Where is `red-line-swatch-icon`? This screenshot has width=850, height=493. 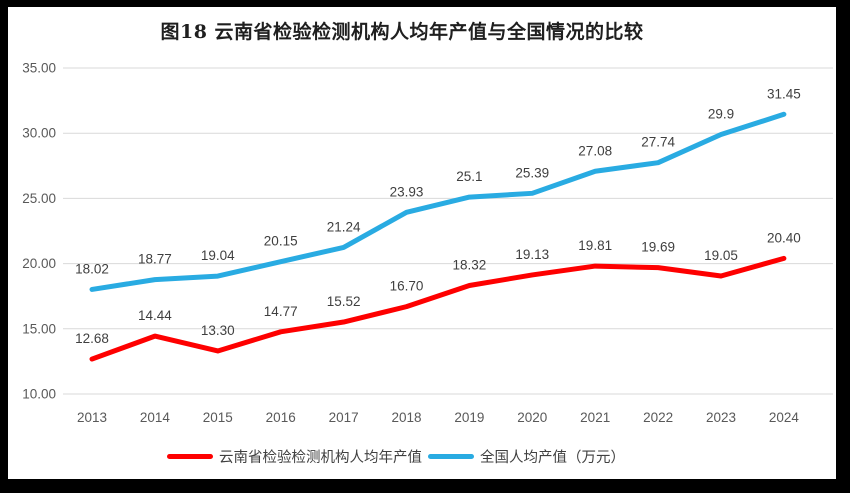 red-line-swatch-icon is located at coordinates (190, 456).